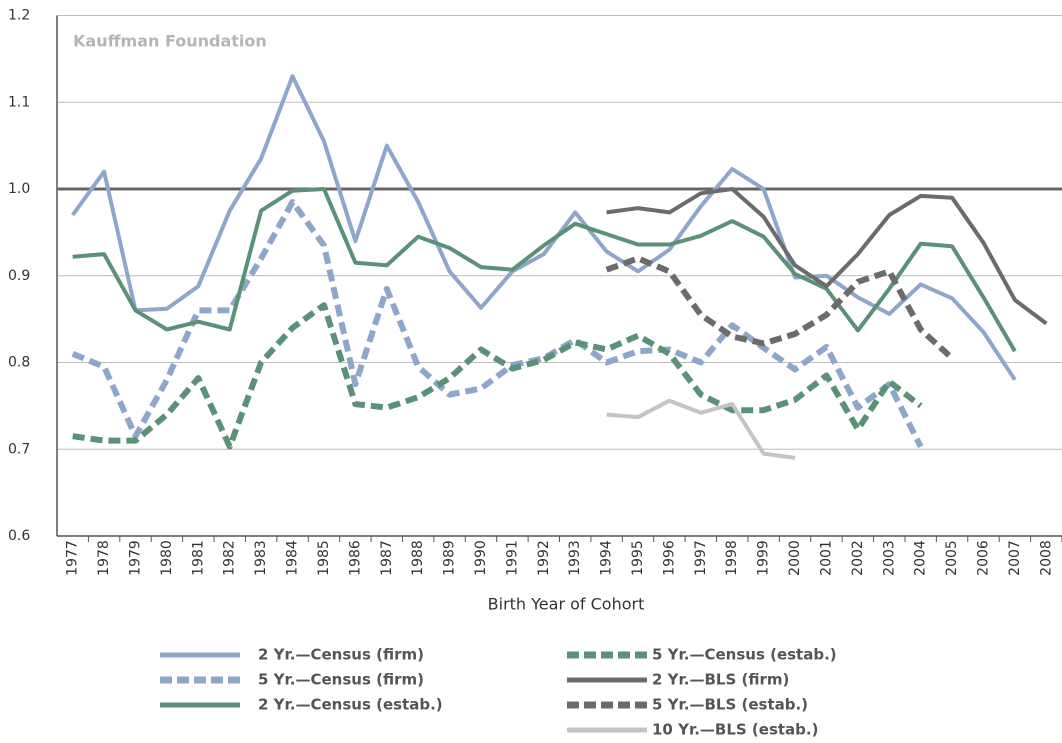 This screenshot has width=1062, height=743. Describe the element at coordinates (858, 558) in the screenshot. I see `x-tick-label: 2002` at that location.